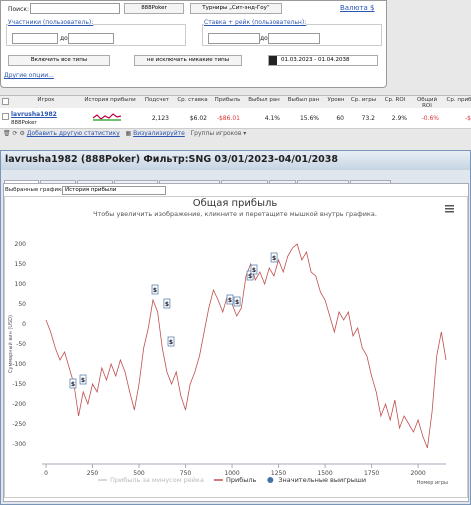 Image resolution: width=471 pixels, height=505 pixels. I want to click on menu-icon, so click(449, 209).